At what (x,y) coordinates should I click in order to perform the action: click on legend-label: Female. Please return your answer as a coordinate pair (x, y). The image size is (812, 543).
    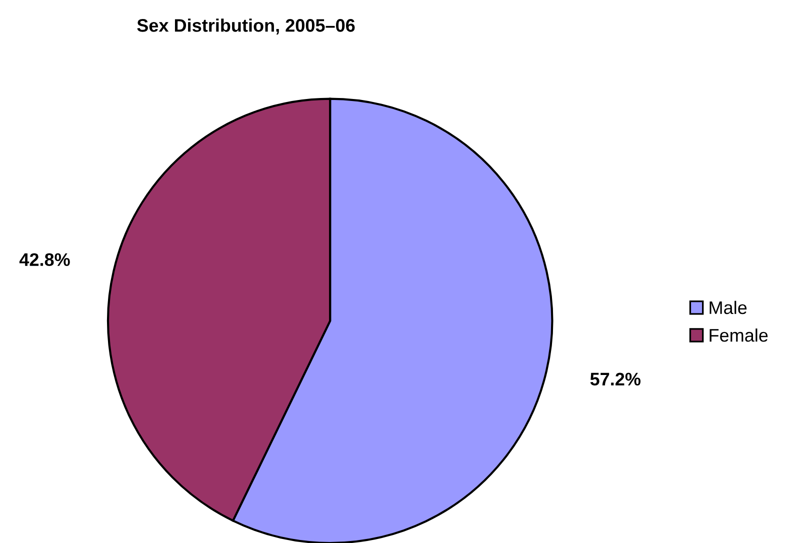
    Looking at the image, I should click on (739, 335).